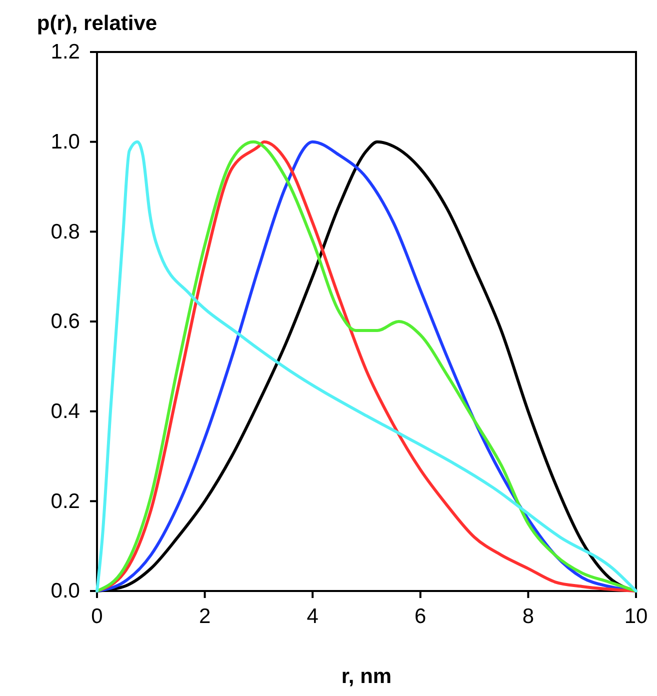 The height and width of the screenshot is (696, 657). Describe the element at coordinates (636, 616) in the screenshot. I see `x-tick-label: 10` at that location.